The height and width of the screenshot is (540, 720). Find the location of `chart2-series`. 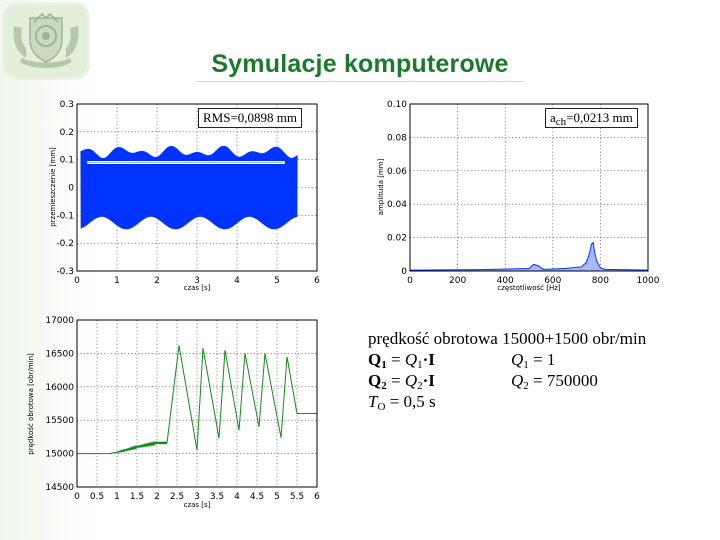

chart2-series is located at coordinates (529, 256).